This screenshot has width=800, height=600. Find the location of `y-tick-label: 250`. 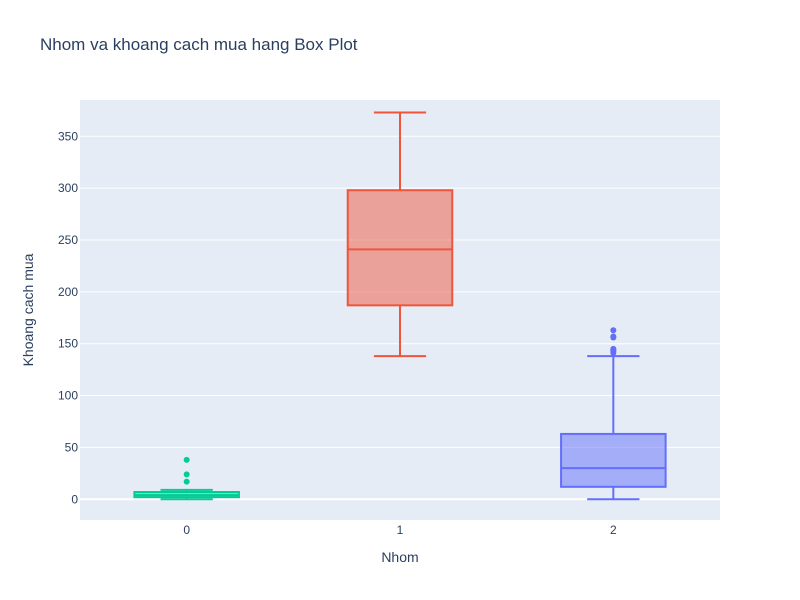

y-tick-label: 250 is located at coordinates (68, 240).